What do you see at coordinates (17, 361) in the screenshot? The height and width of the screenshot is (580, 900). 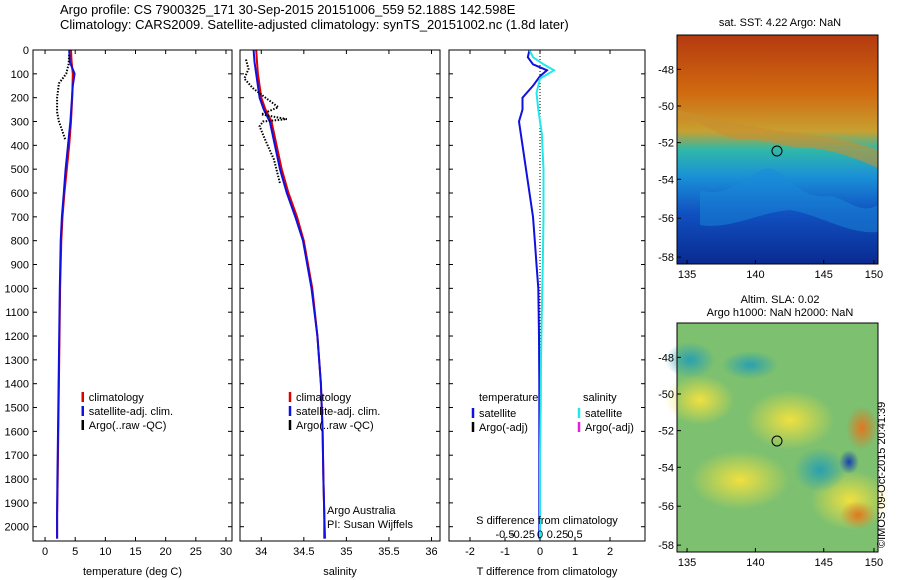 I see `y-tick-label: 1300` at bounding box center [17, 361].